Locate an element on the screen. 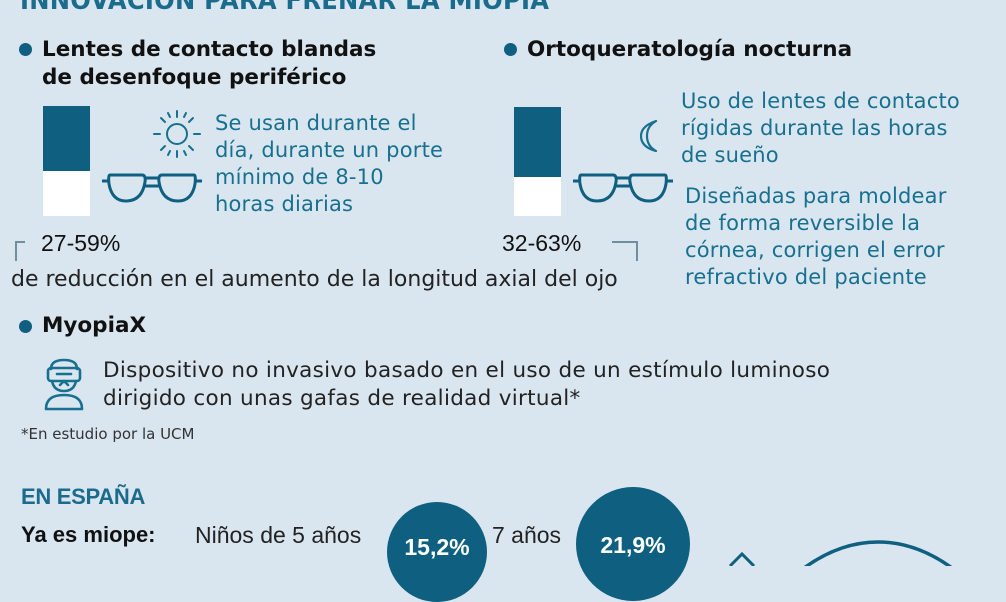 The image size is (1006, 602). desc-line: Uso de lentes de contacto is located at coordinates (820, 101).